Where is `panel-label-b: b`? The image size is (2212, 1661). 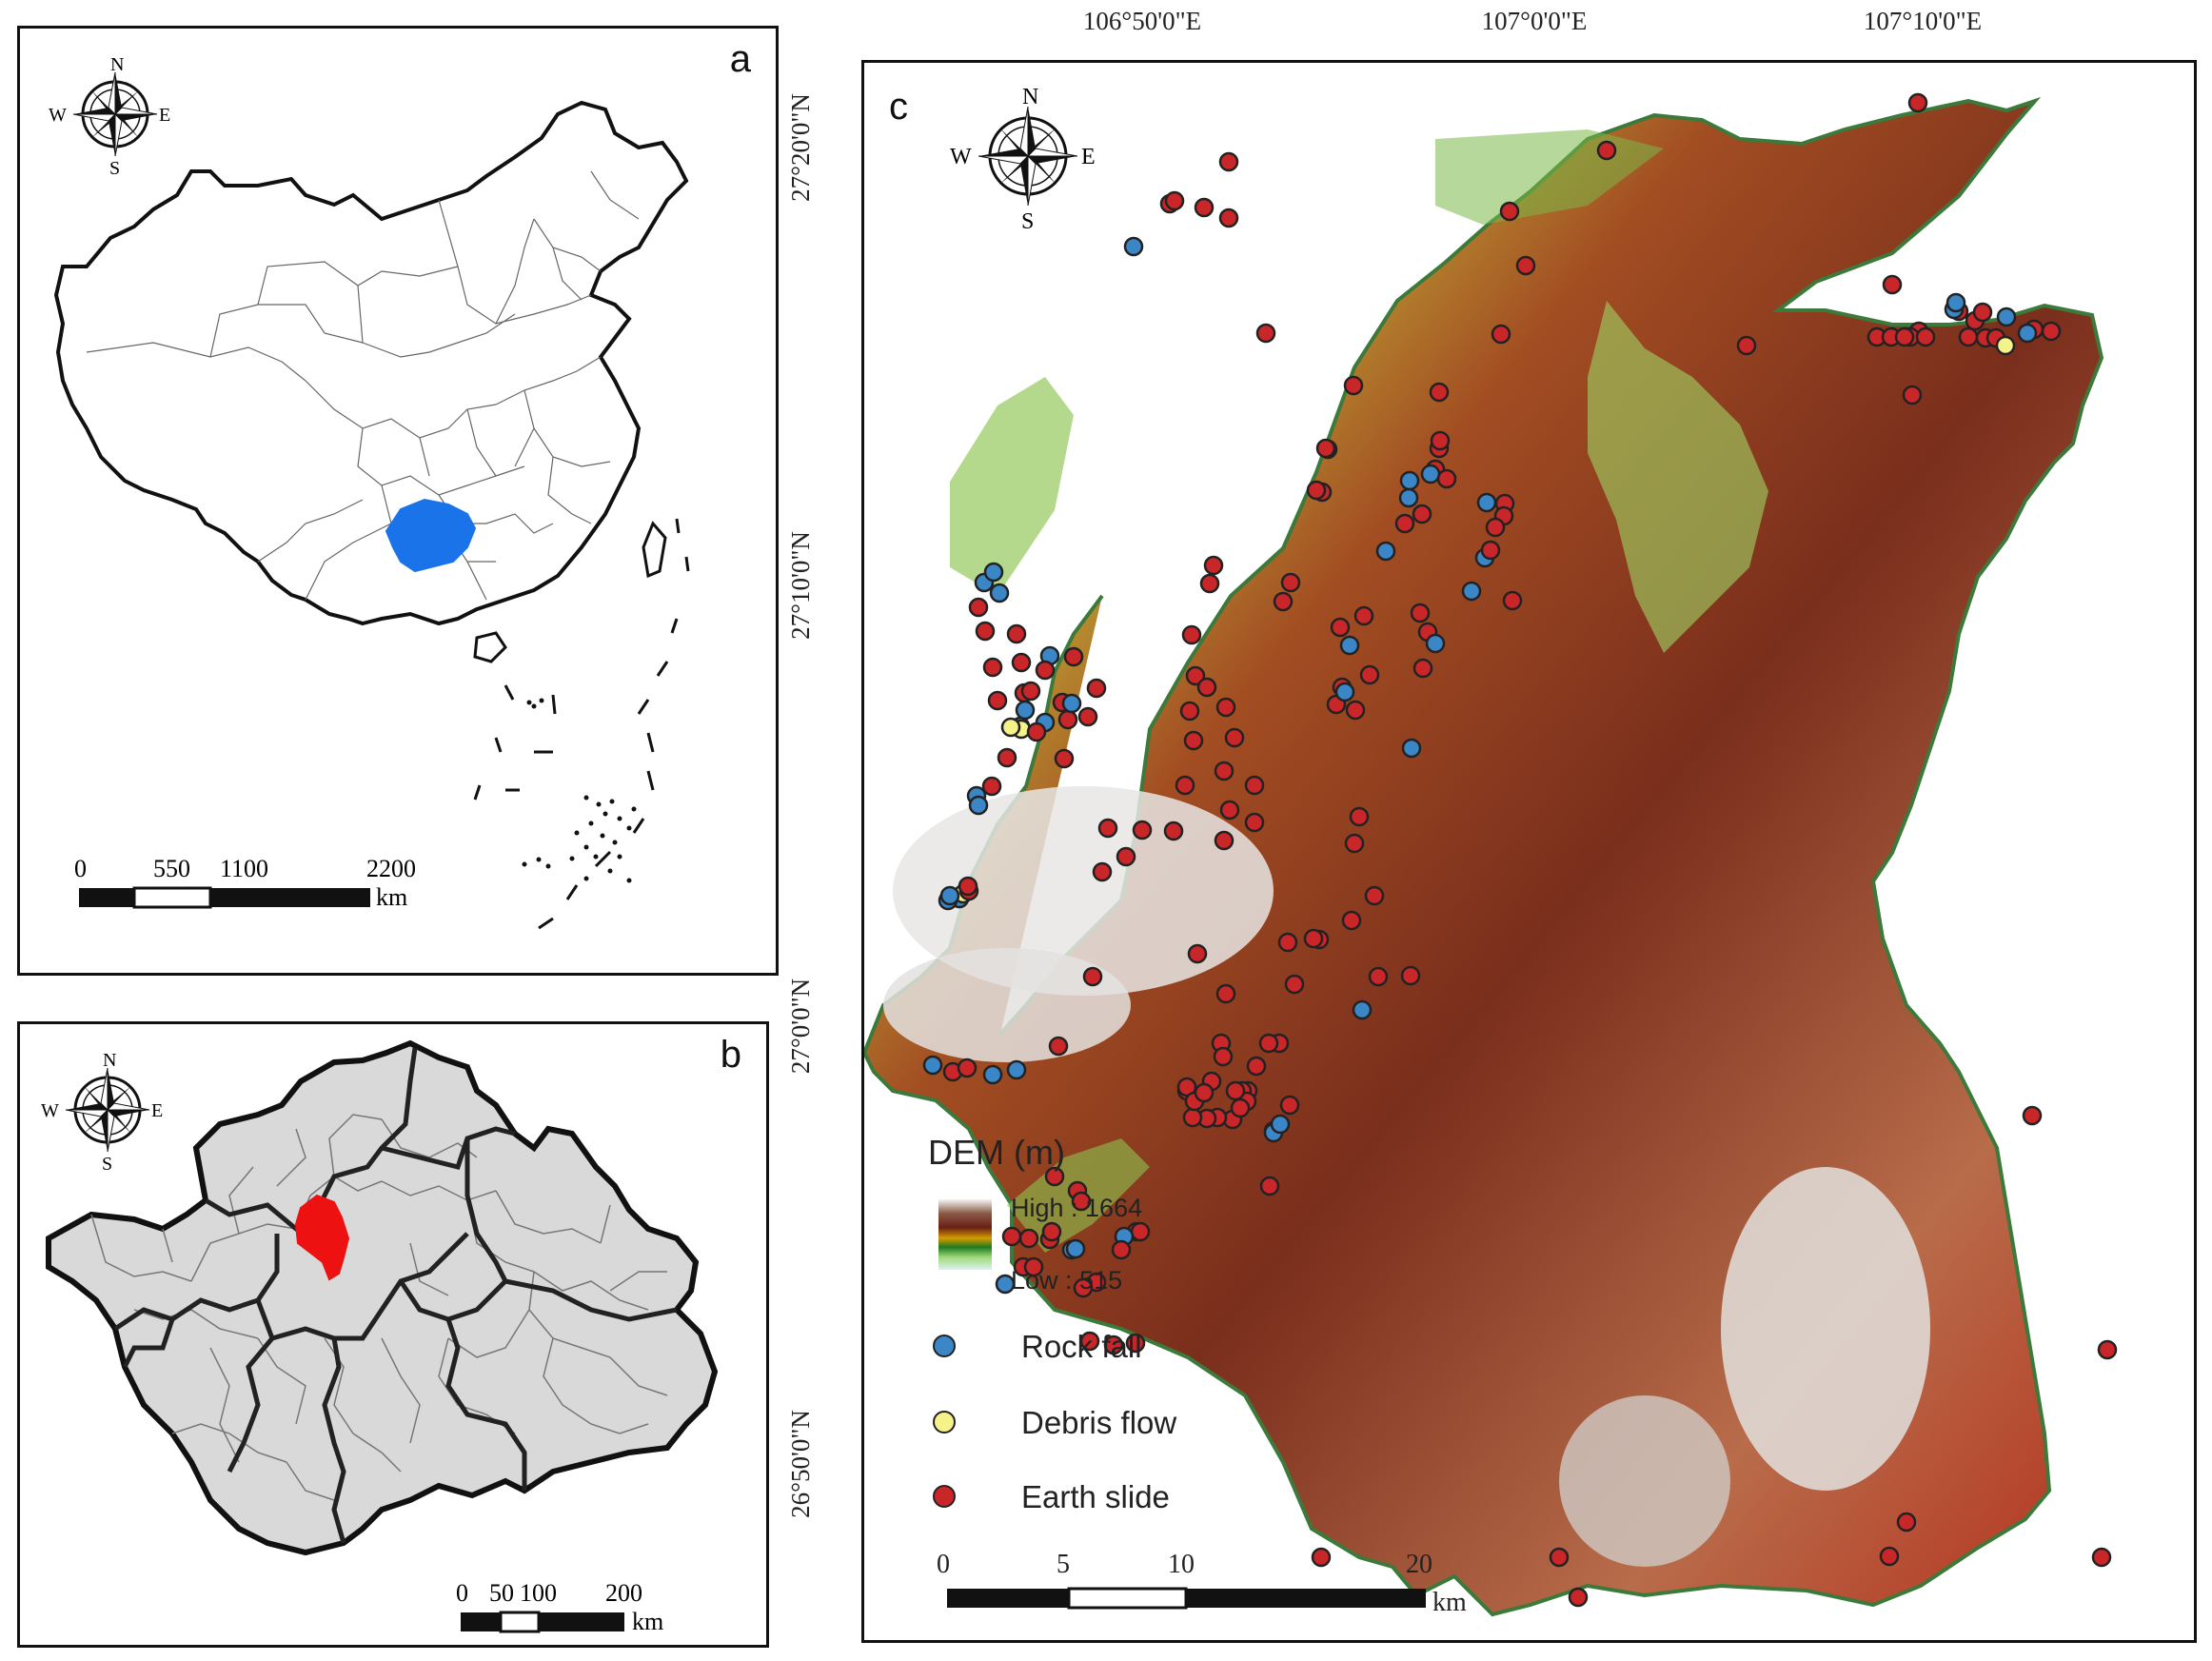
panel-label-b: b is located at coordinates (730, 1055).